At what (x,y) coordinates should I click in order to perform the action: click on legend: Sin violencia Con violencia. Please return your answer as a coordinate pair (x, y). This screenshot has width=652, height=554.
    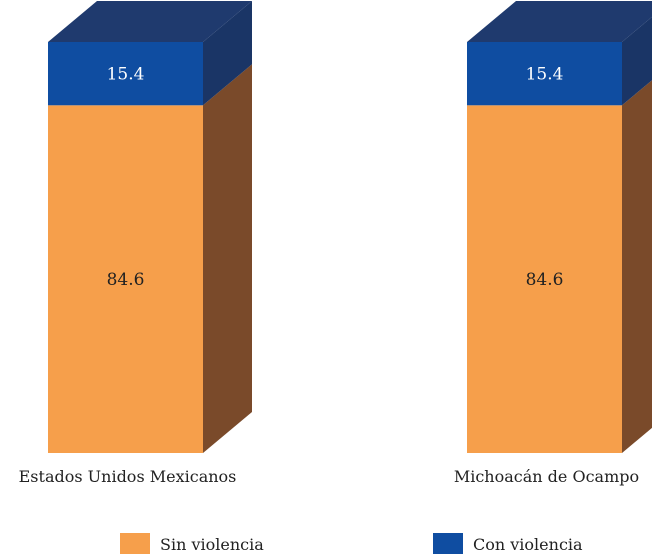
    Looking at the image, I should click on (351, 543).